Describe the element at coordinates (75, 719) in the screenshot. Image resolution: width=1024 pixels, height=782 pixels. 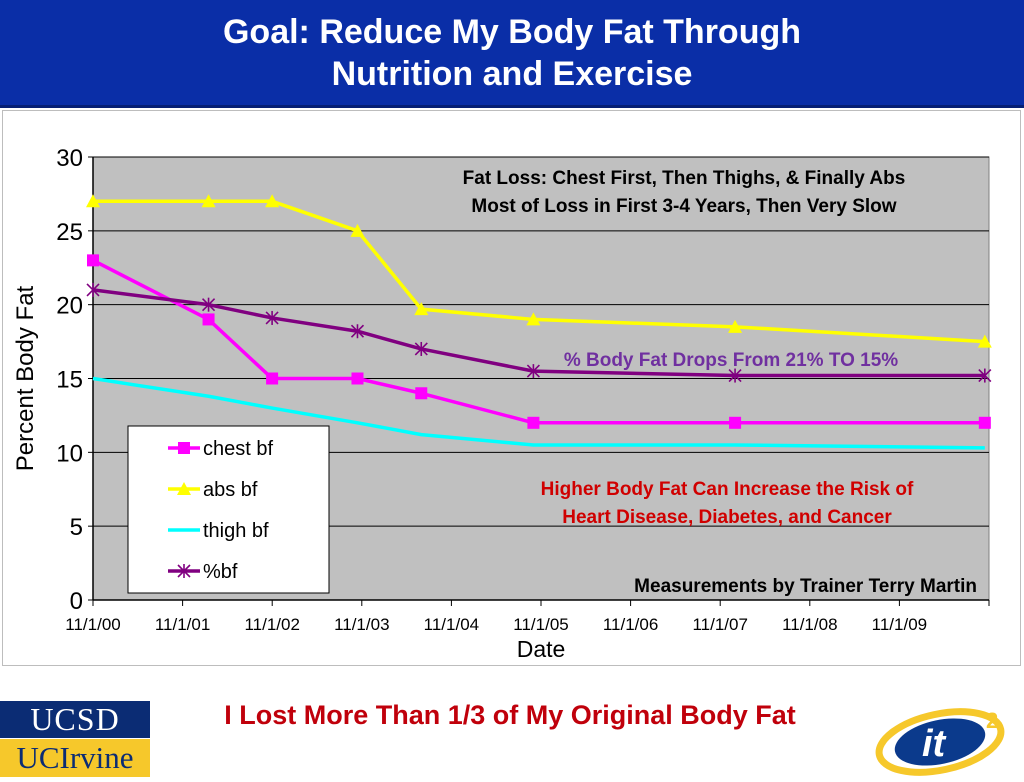
I see `ucsd-logo: UCSD` at that location.